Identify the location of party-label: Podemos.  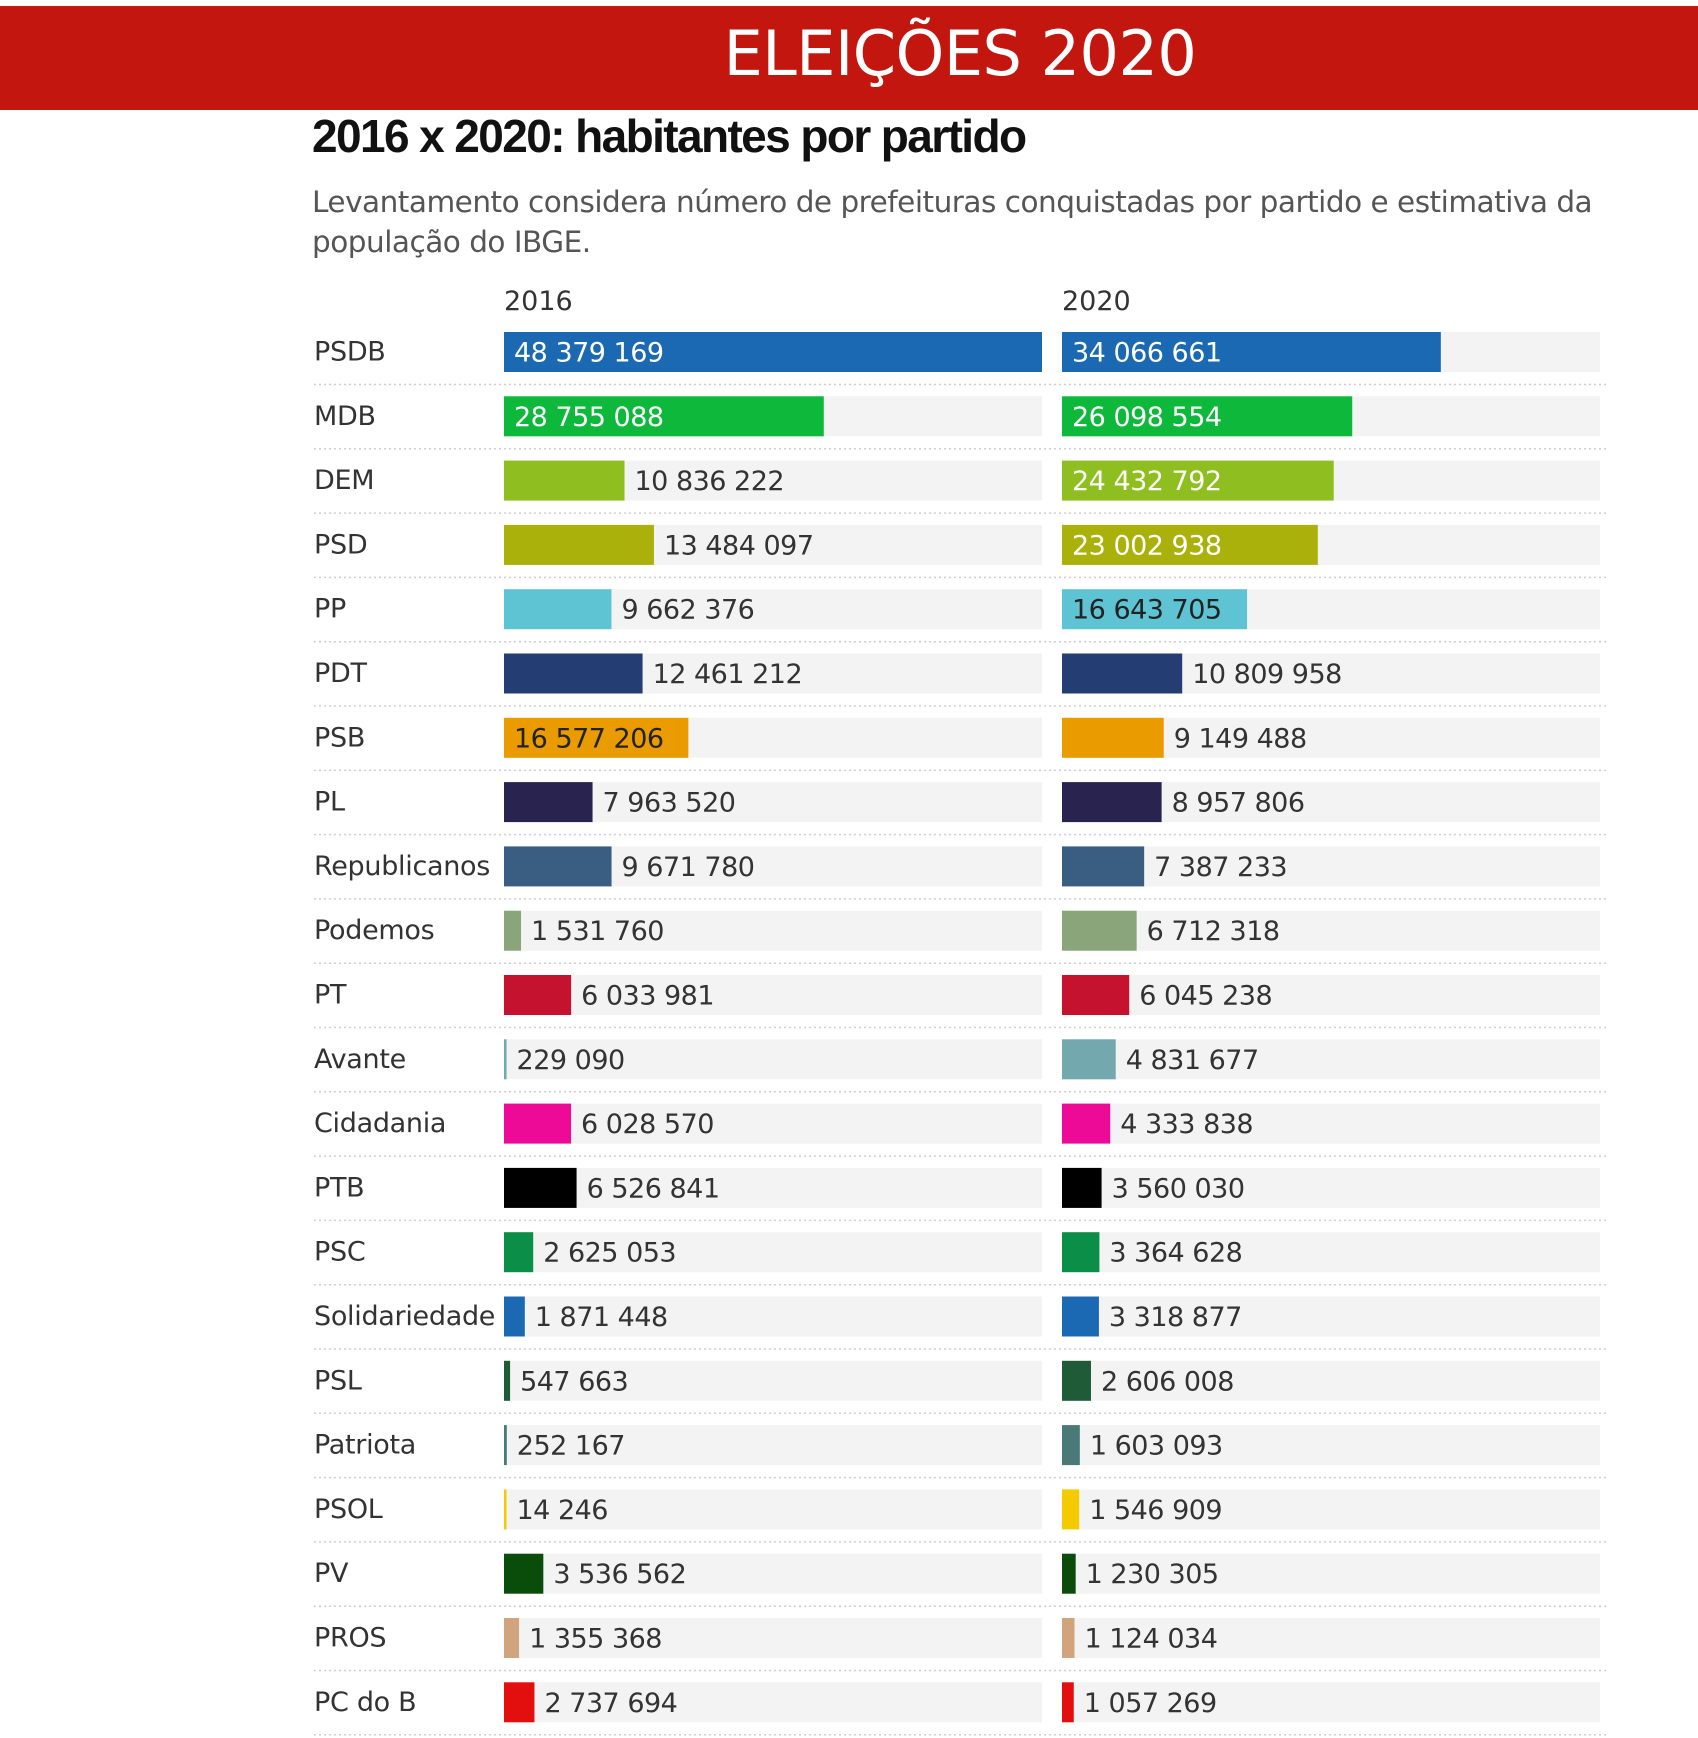
(374, 930).